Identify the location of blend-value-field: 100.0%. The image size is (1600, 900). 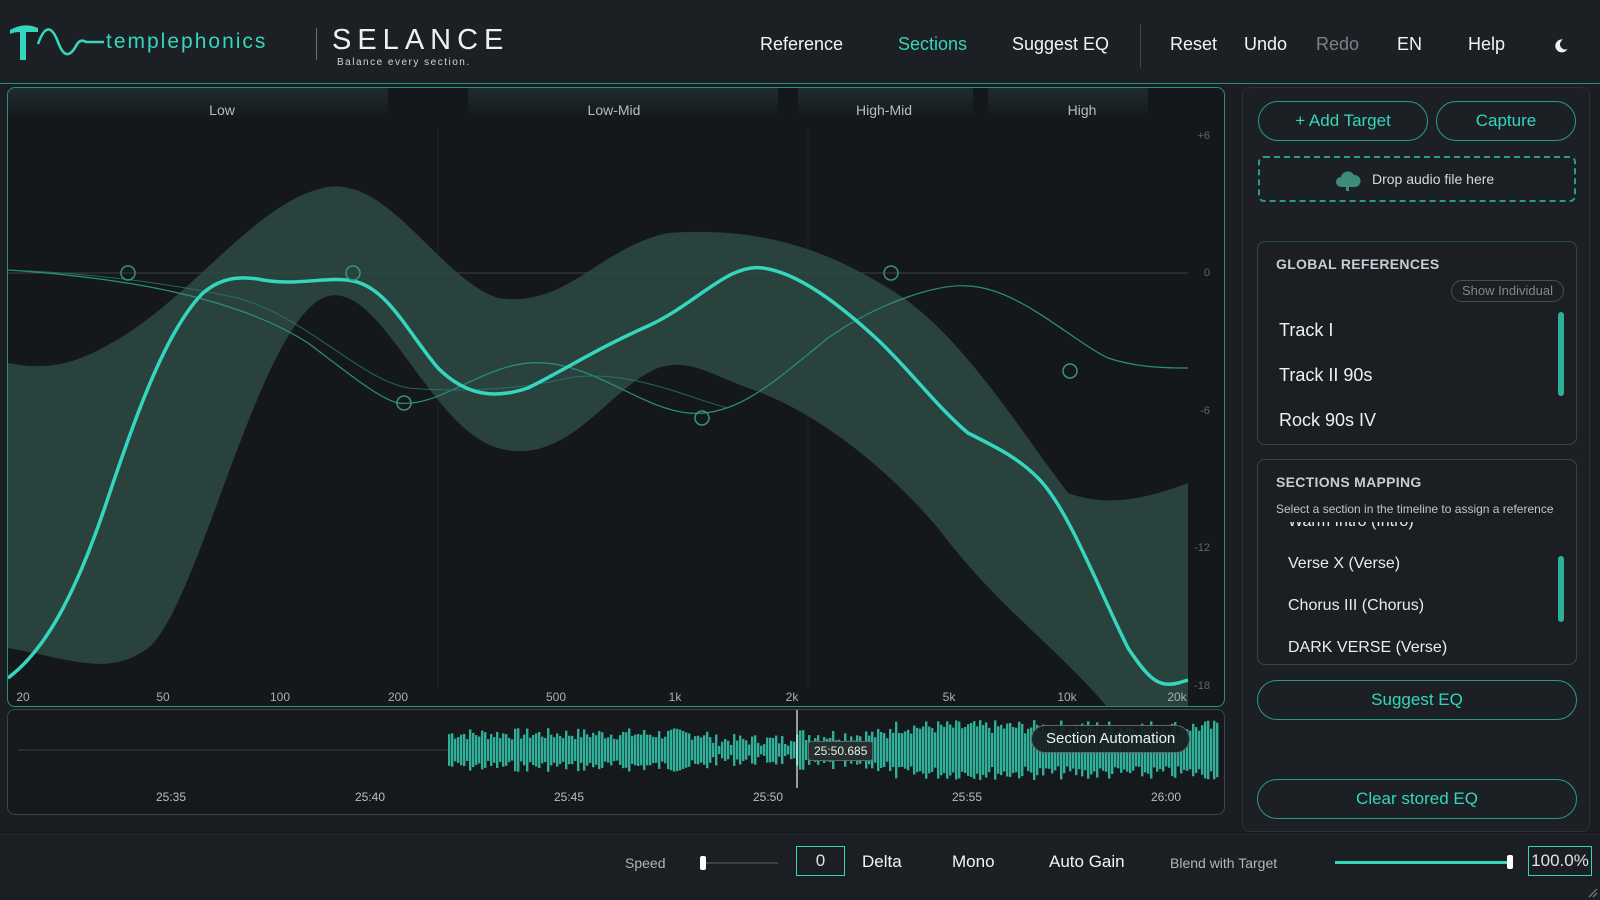
(1560, 861).